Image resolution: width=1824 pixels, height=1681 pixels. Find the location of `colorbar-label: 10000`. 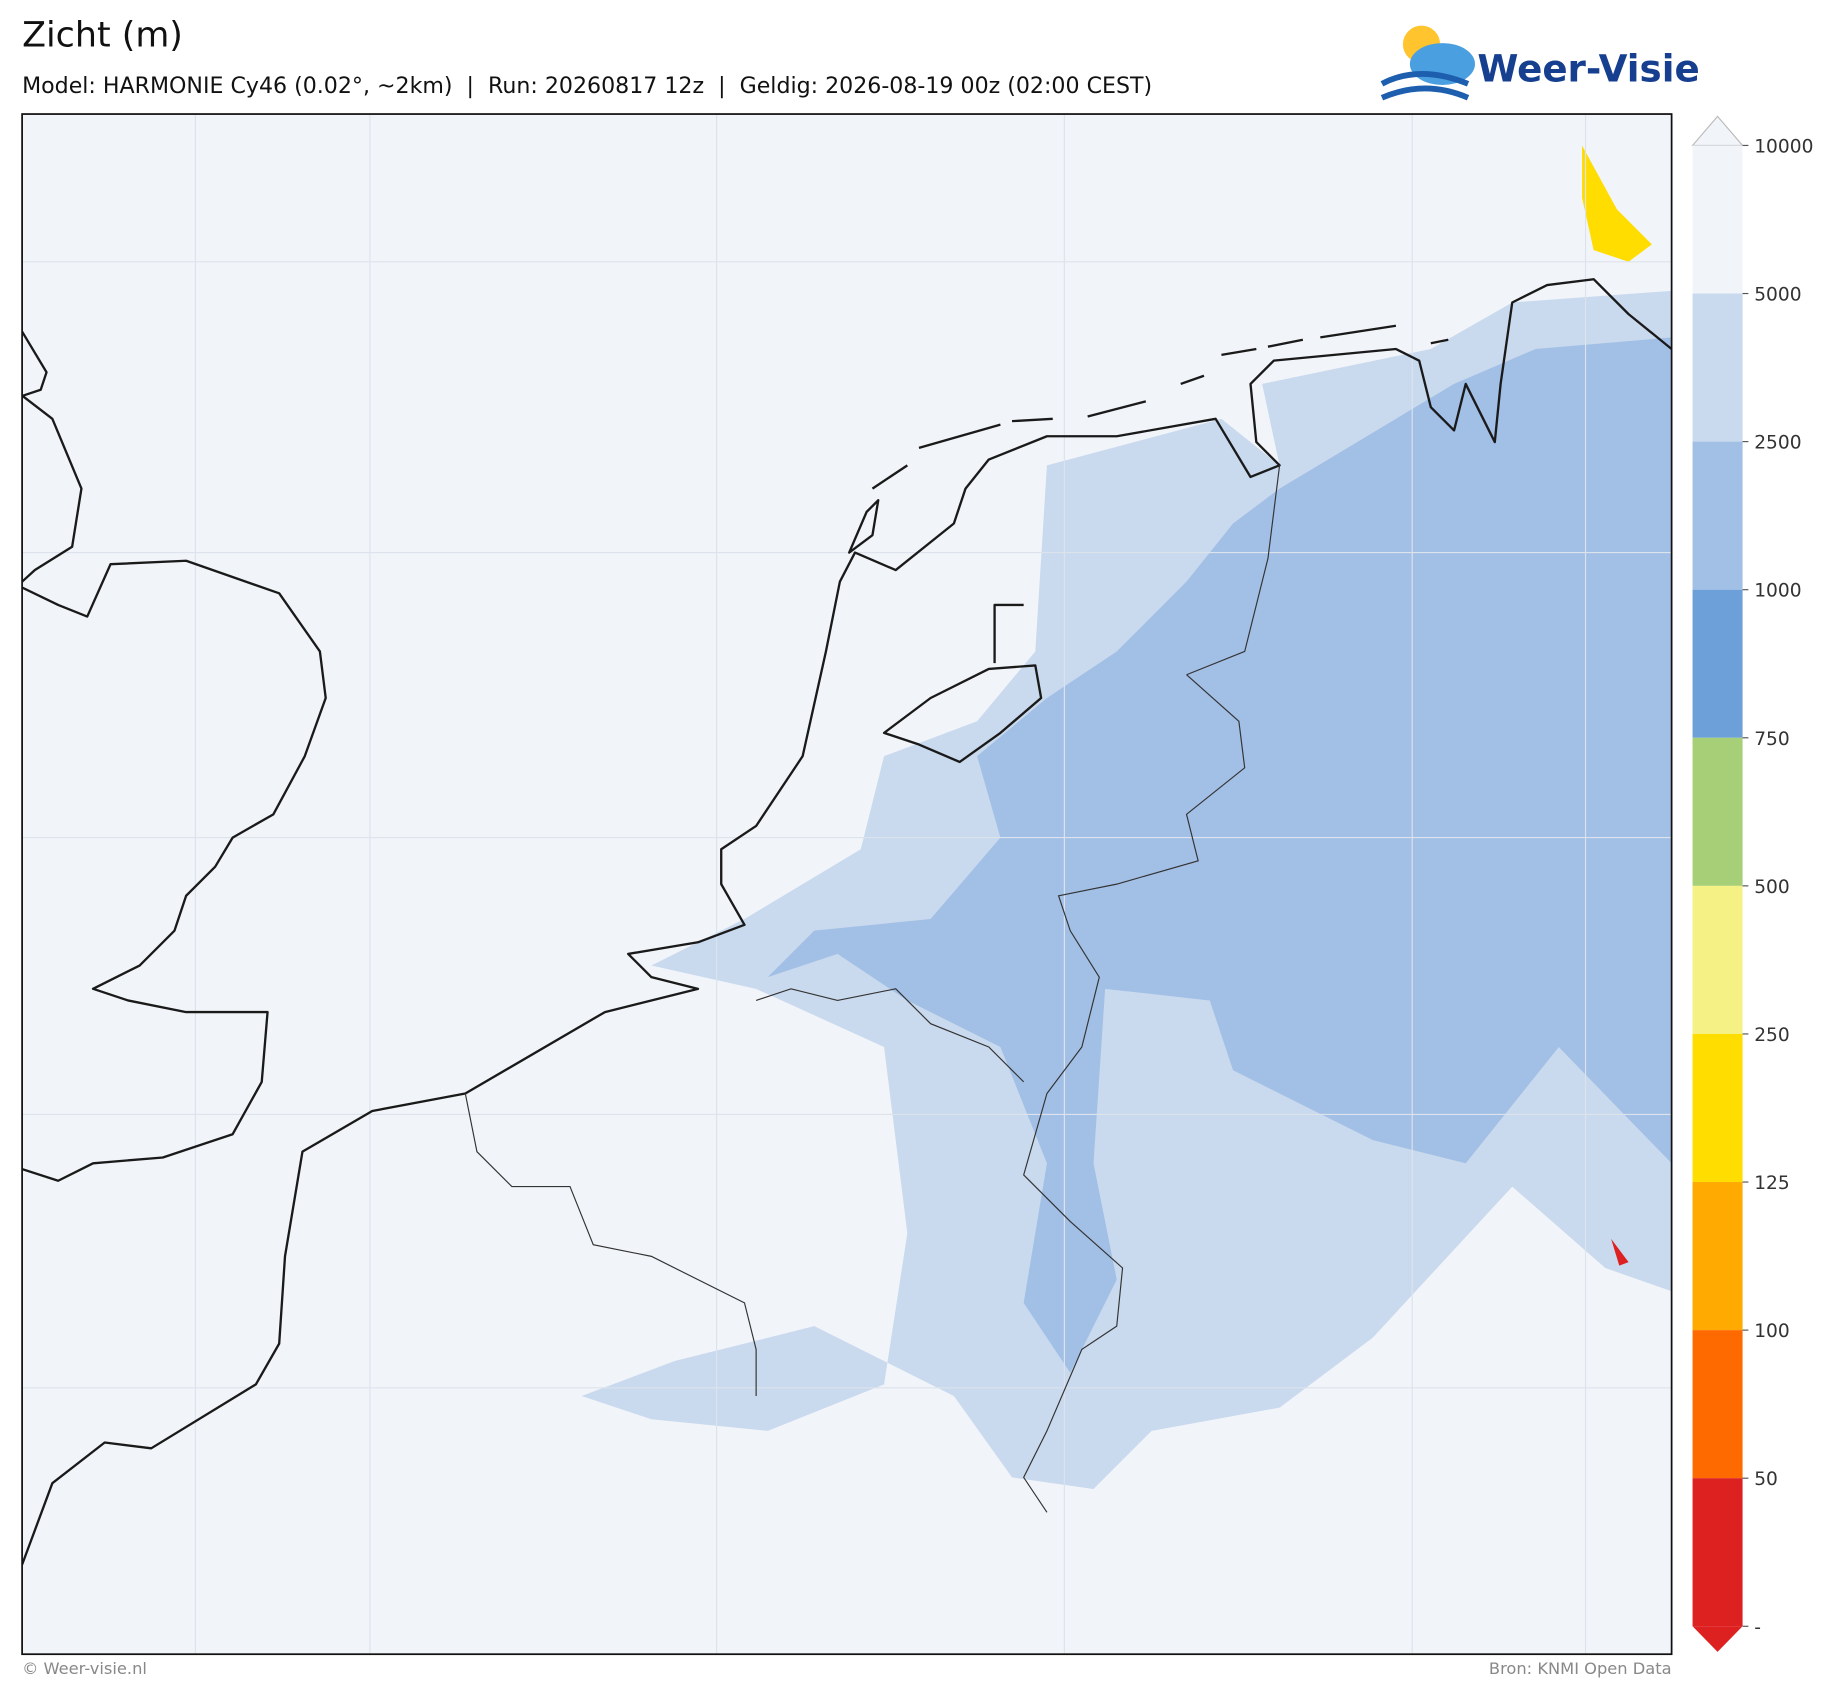

colorbar-label: 10000 is located at coordinates (1783, 146).